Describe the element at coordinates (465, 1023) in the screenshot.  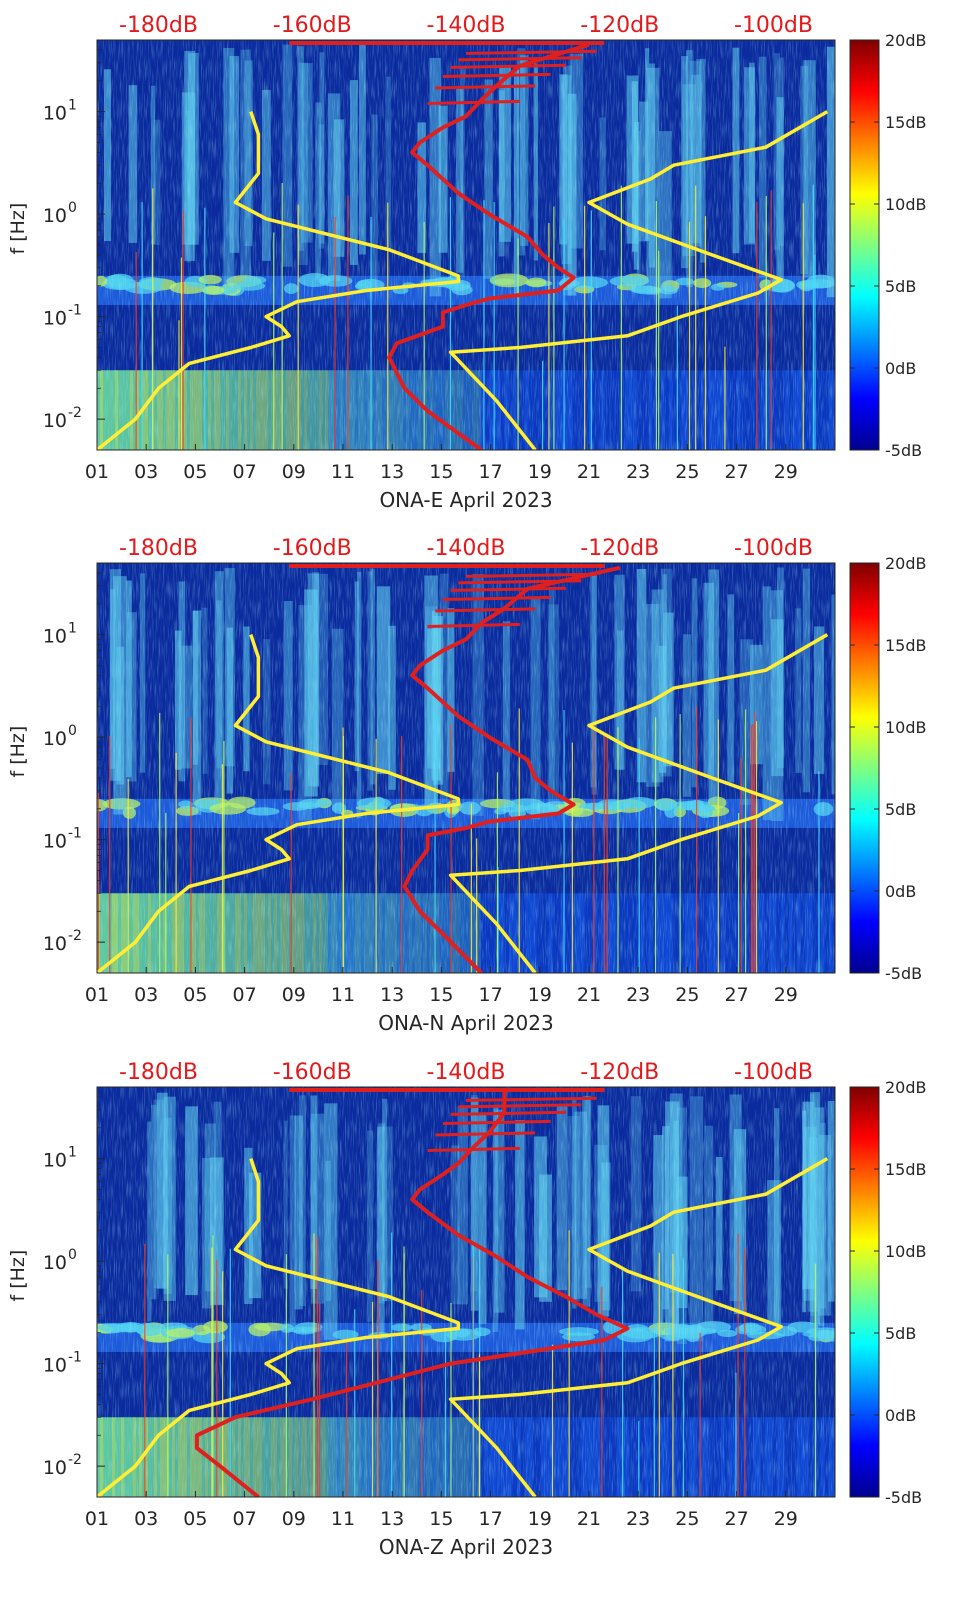
I see `x-axis-label: ONA-N April 2023` at that location.